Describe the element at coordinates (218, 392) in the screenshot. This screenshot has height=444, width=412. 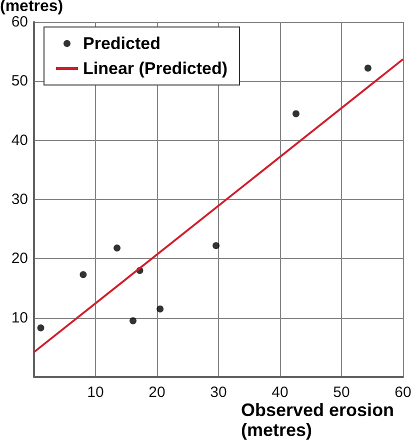
I see `x-tick-label: 30` at that location.